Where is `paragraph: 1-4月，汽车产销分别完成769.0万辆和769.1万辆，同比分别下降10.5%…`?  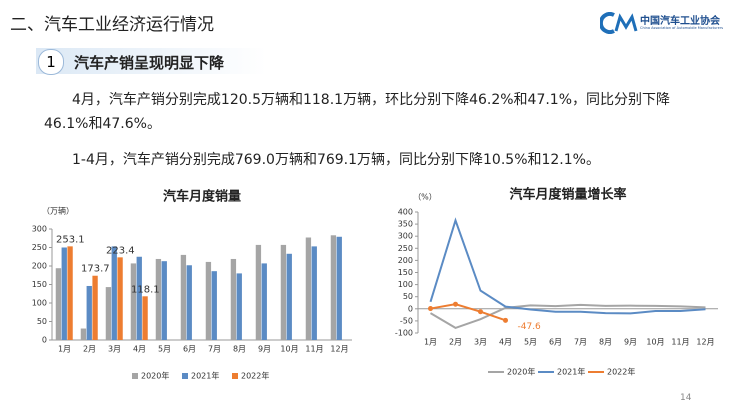 paragraph: 1-4月，汽车产销分别完成769.0万辆和769.1万辆，同比分别下降10.5%… is located at coordinates (336, 160).